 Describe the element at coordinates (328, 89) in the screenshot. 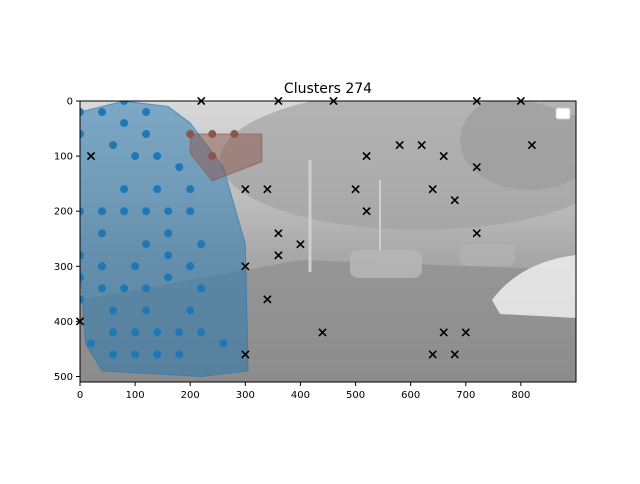

I see `chart-title: Clusters 274` at that location.